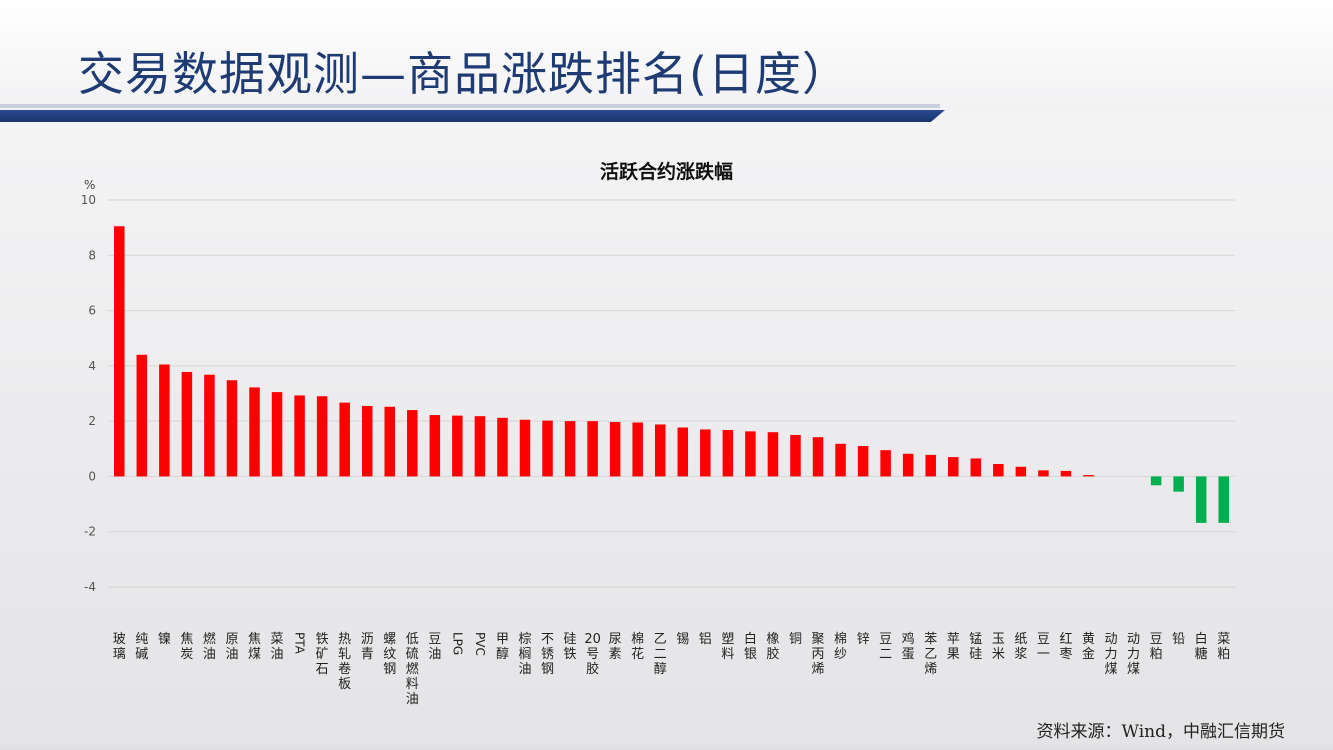 The height and width of the screenshot is (750, 1333). I want to click on x-tick-label: 白糖, so click(1201, 646).